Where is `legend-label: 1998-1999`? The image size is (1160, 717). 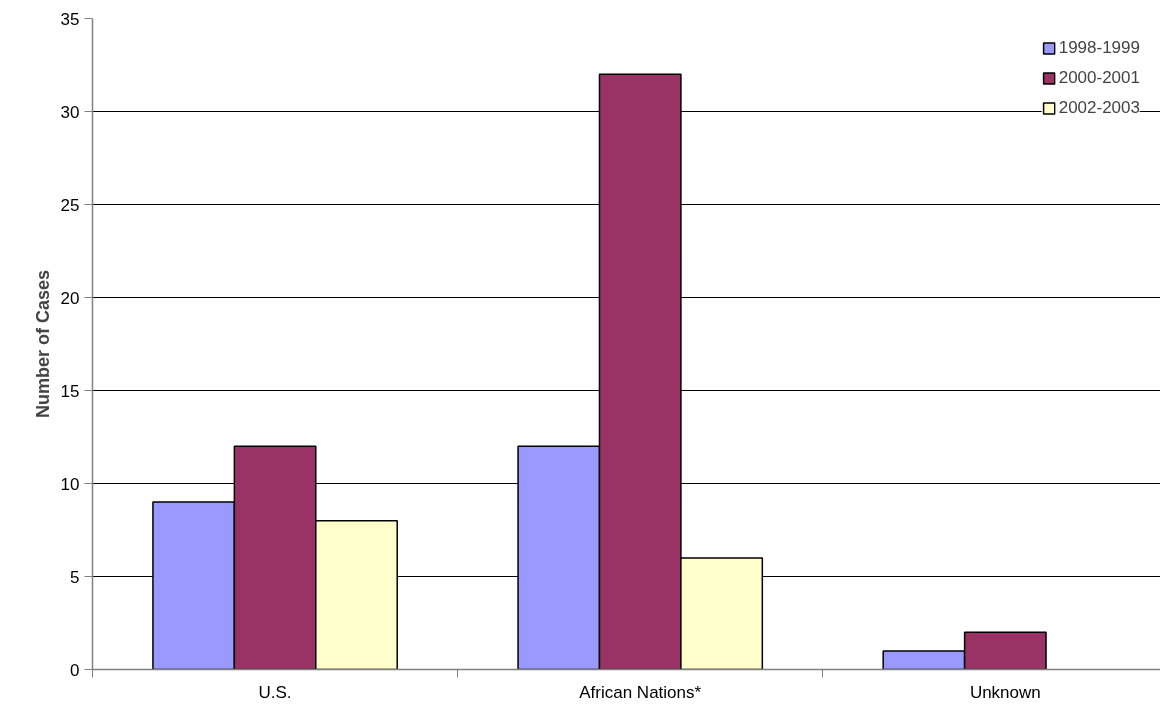
legend-label: 1998-1999 is located at coordinates (1099, 48).